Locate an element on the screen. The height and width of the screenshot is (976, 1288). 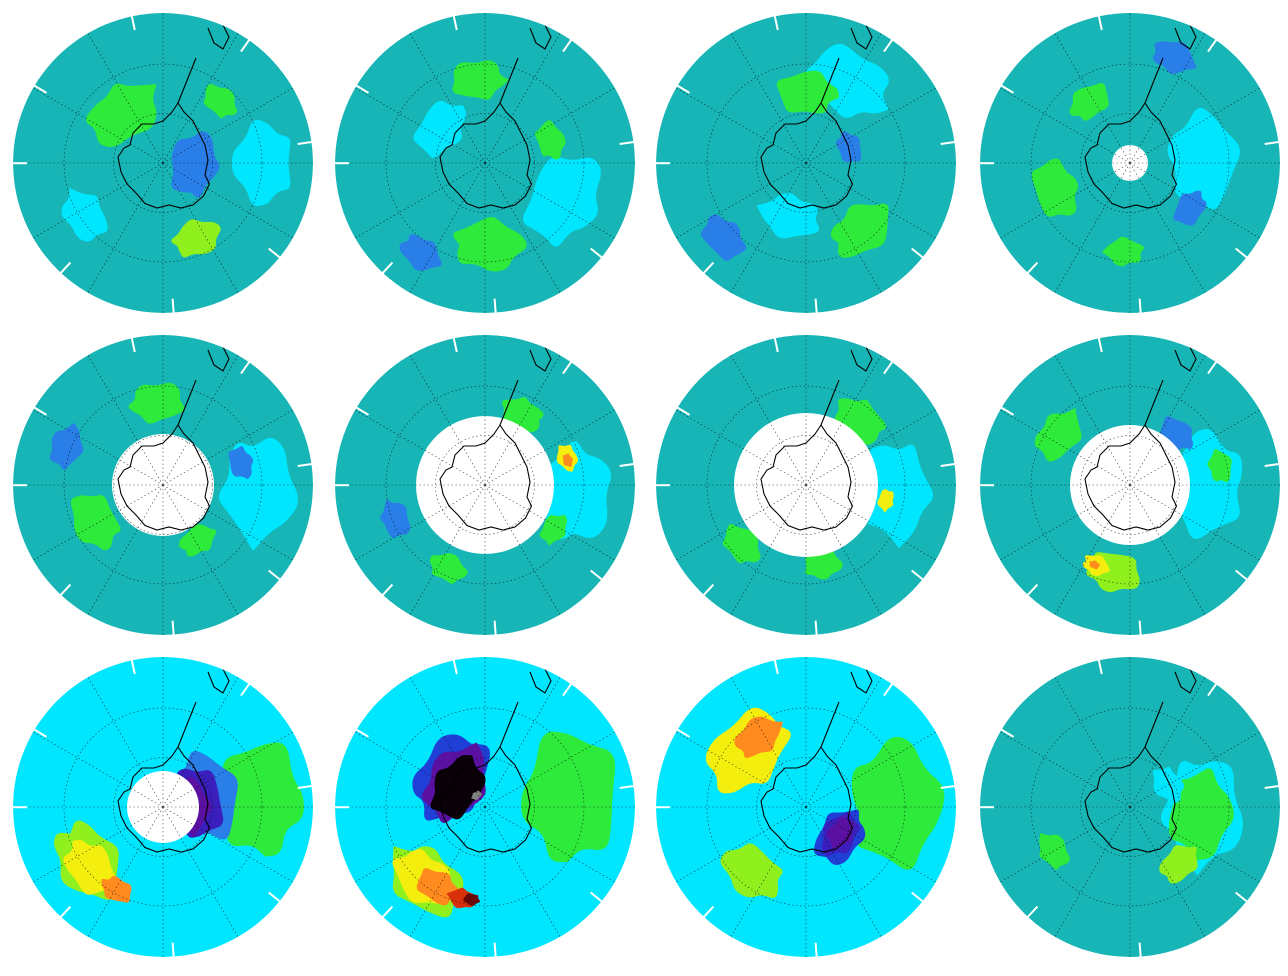
ozone-region-purple is located at coordinates (840, 832).